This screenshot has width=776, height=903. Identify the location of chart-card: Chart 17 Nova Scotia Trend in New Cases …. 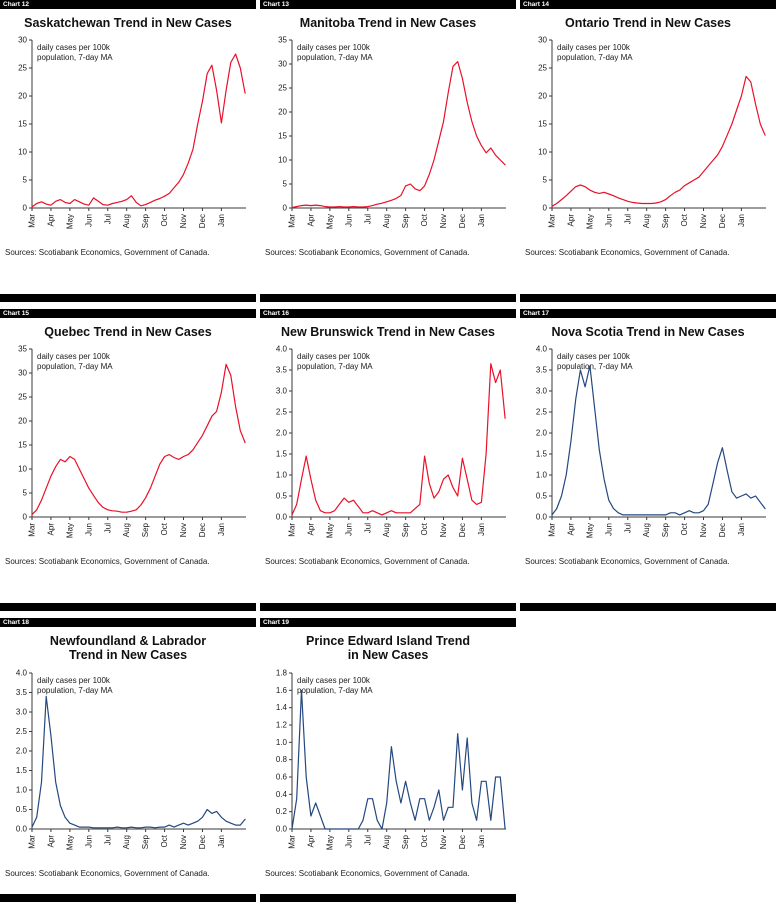
(648, 460).